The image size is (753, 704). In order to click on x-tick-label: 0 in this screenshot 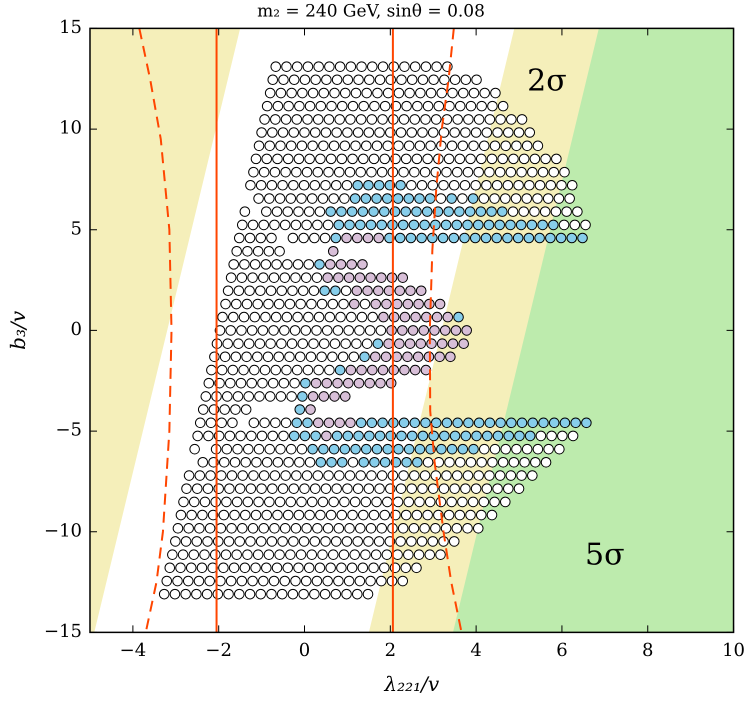, I will do `click(304, 650)`.